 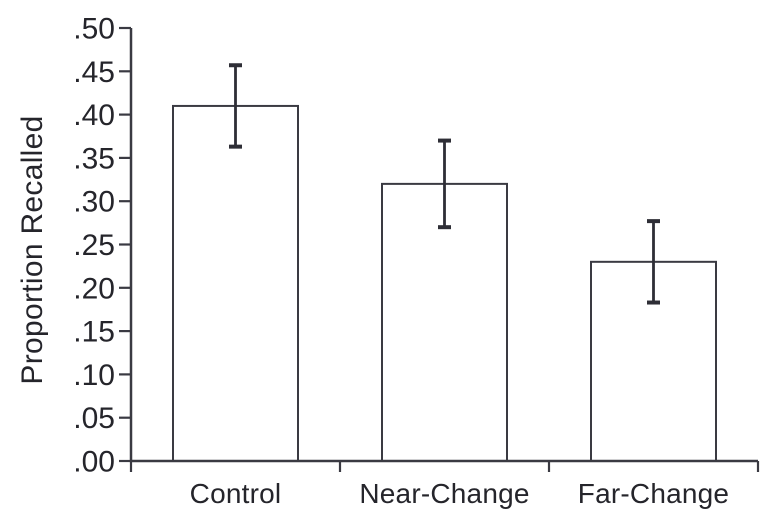 I want to click on y-tick-label: .10, so click(x=94, y=375).